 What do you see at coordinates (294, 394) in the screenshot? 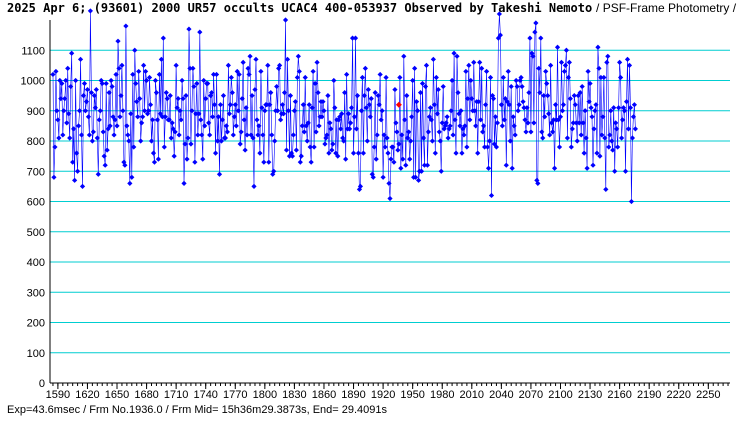
I see `x-tick-label: 1830` at bounding box center [294, 394].